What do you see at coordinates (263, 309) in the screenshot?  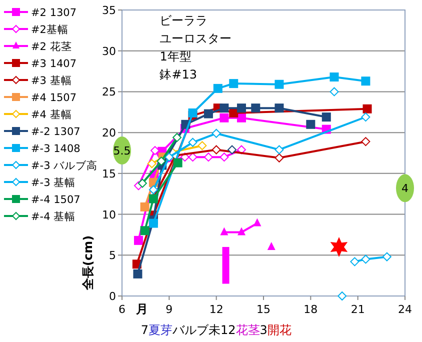 I see `x-tick-label: 15` at bounding box center [263, 309].